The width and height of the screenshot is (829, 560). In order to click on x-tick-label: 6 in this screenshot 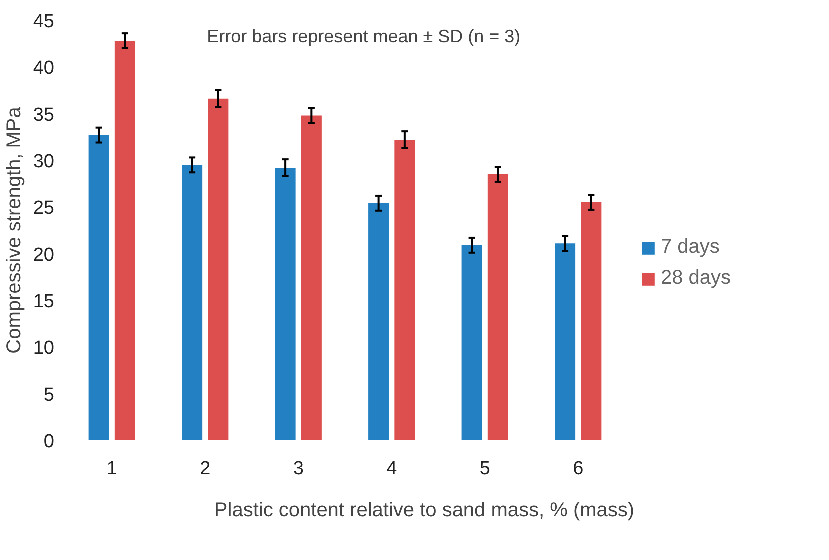, I will do `click(578, 469)`.